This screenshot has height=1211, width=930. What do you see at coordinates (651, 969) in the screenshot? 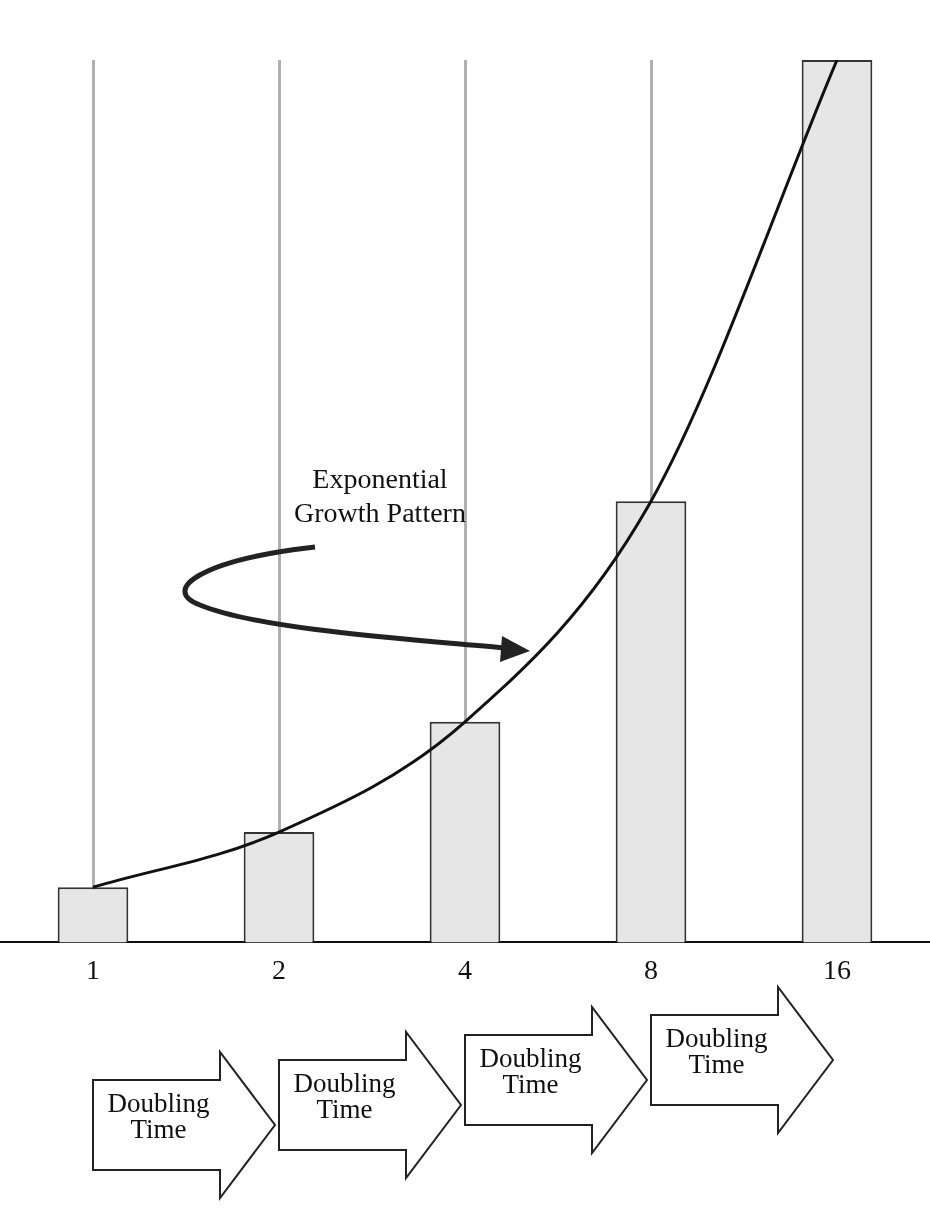
I see `x-tick-label: 8` at bounding box center [651, 969].